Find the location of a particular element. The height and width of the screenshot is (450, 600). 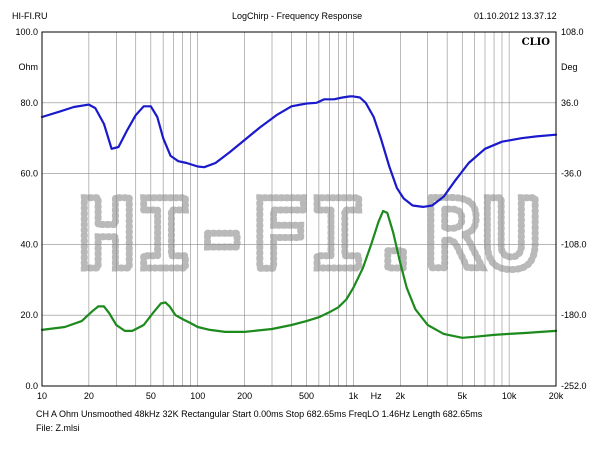

right-axis-tick-label: 108.0 is located at coordinates (572, 32).